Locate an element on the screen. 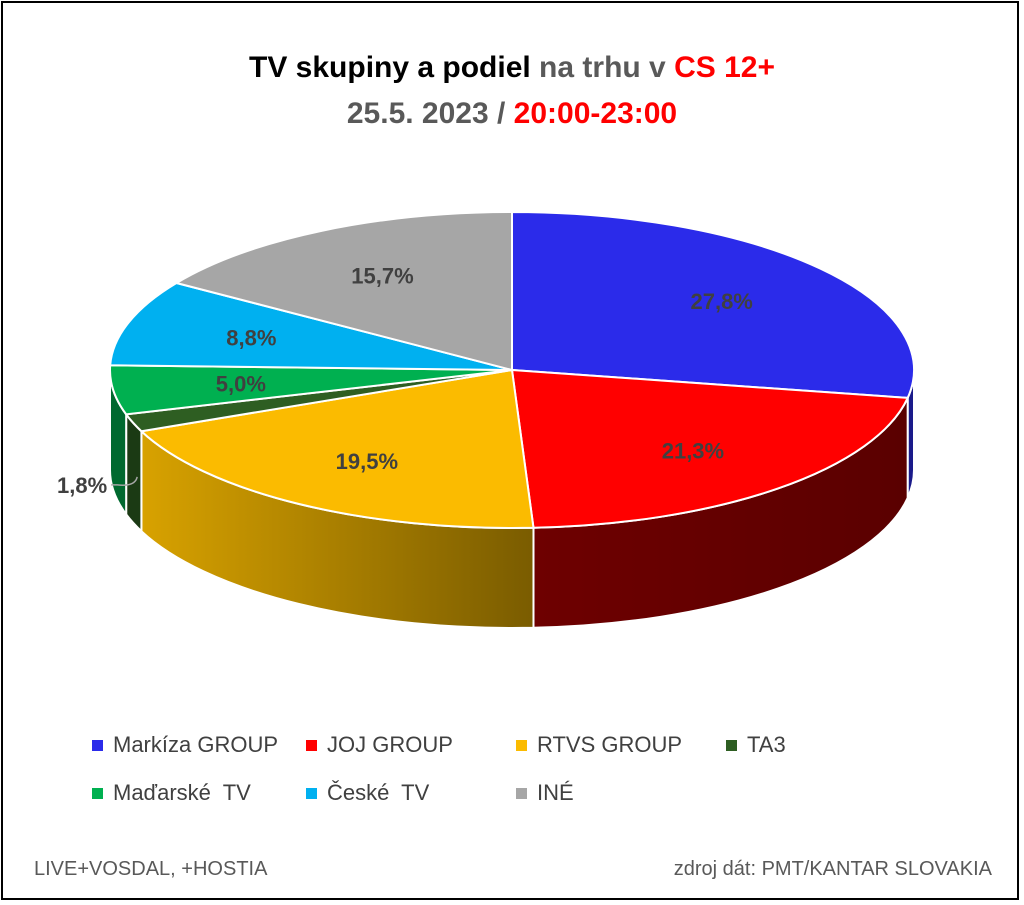 This screenshot has width=1024, height=905. data-label-joj-group: 21,3% is located at coordinates (693, 451).